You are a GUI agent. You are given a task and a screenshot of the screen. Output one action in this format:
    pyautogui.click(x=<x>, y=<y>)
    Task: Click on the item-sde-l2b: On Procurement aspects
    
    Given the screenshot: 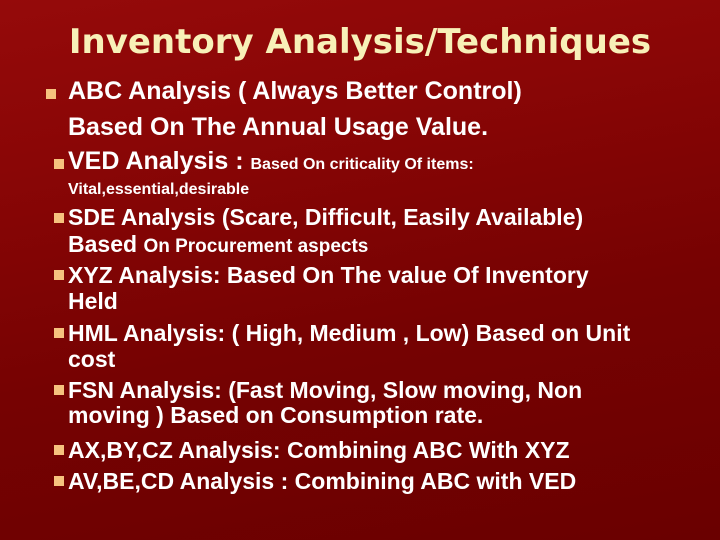 What is the action you would take?
    pyautogui.click(x=256, y=246)
    